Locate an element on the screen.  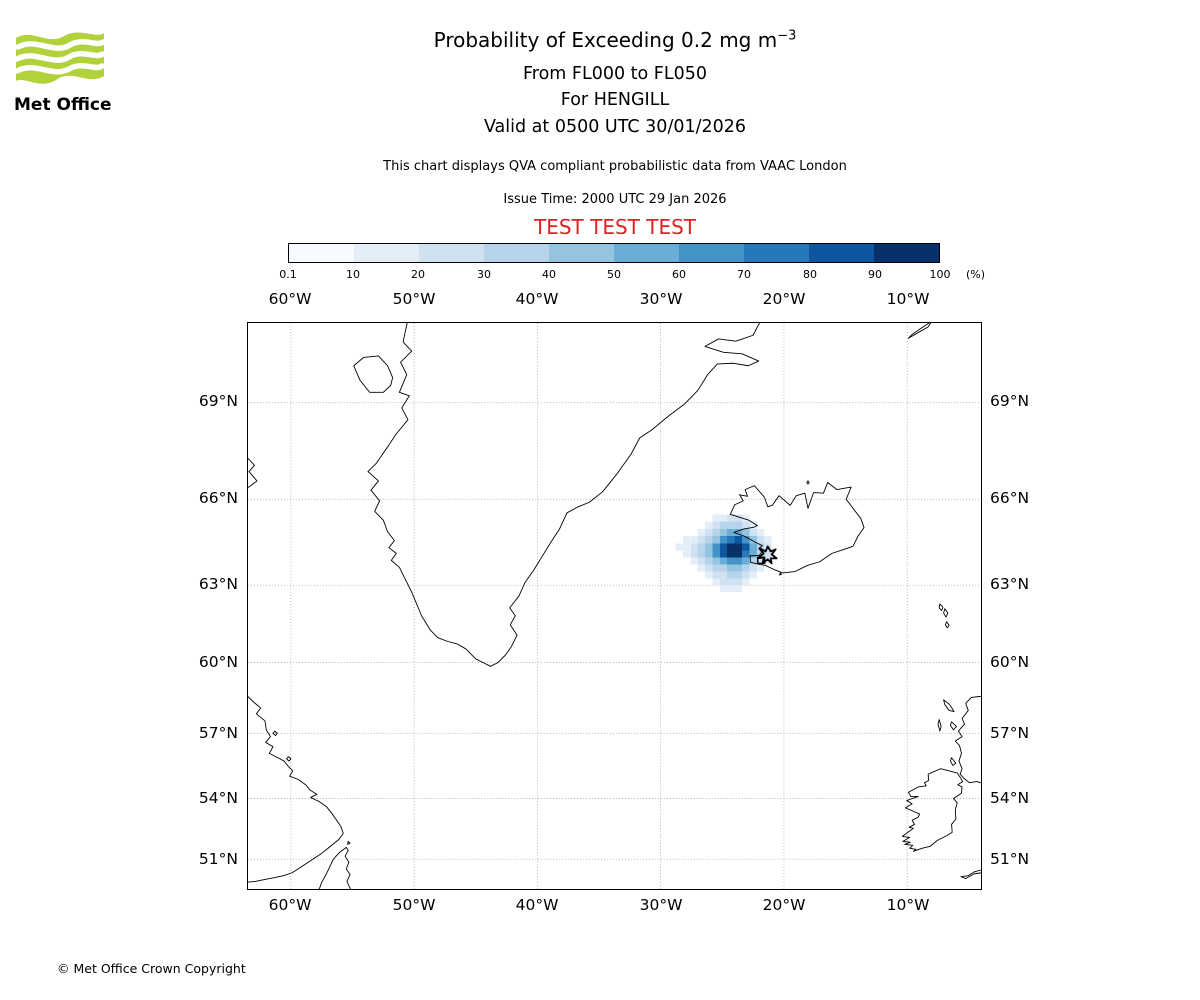
latitude-label-right: 54°N is located at coordinates (1010, 798).